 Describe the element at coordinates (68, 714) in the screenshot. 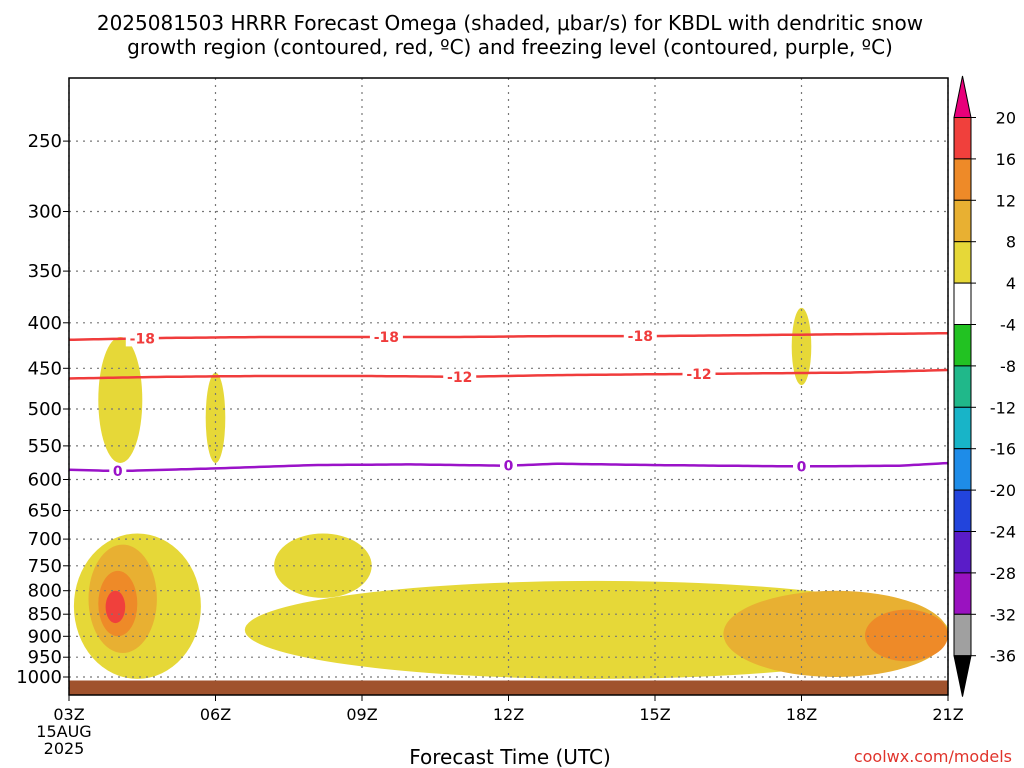

I see `x-tick-label: 03Z` at that location.